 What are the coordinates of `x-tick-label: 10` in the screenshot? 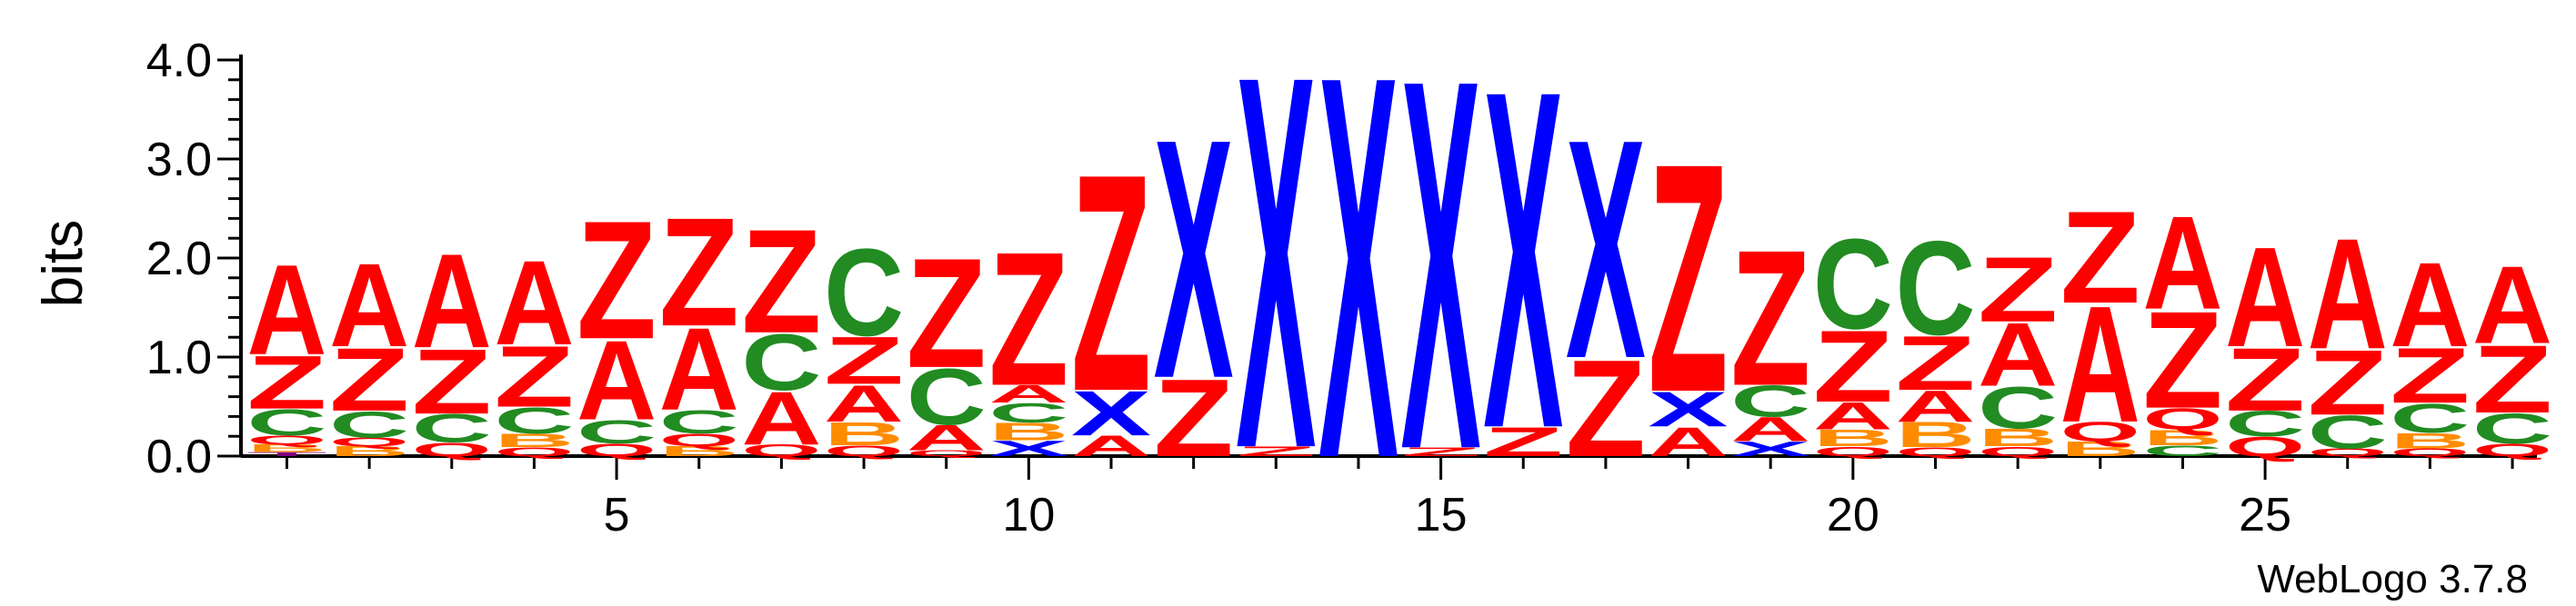 It's located at (1028, 515).